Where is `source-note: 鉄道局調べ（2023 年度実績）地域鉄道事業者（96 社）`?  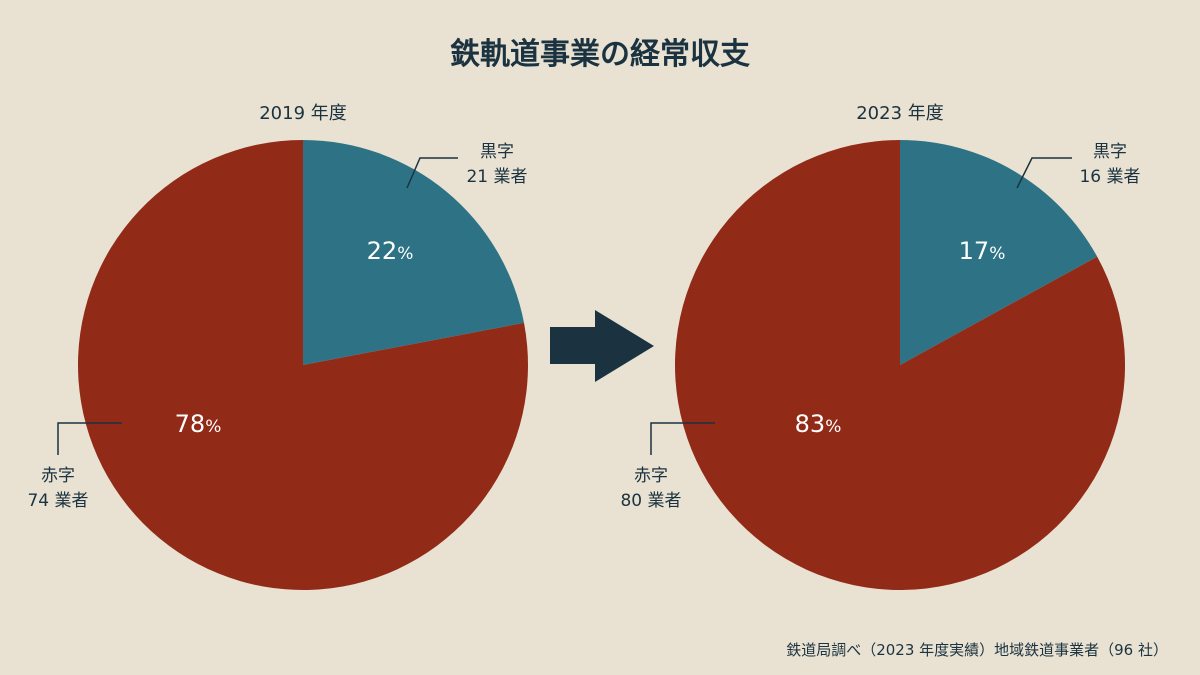 source-note: 鉄道局調べ（2023 年度実績）地域鉄道事業者（96 社） is located at coordinates (977, 650).